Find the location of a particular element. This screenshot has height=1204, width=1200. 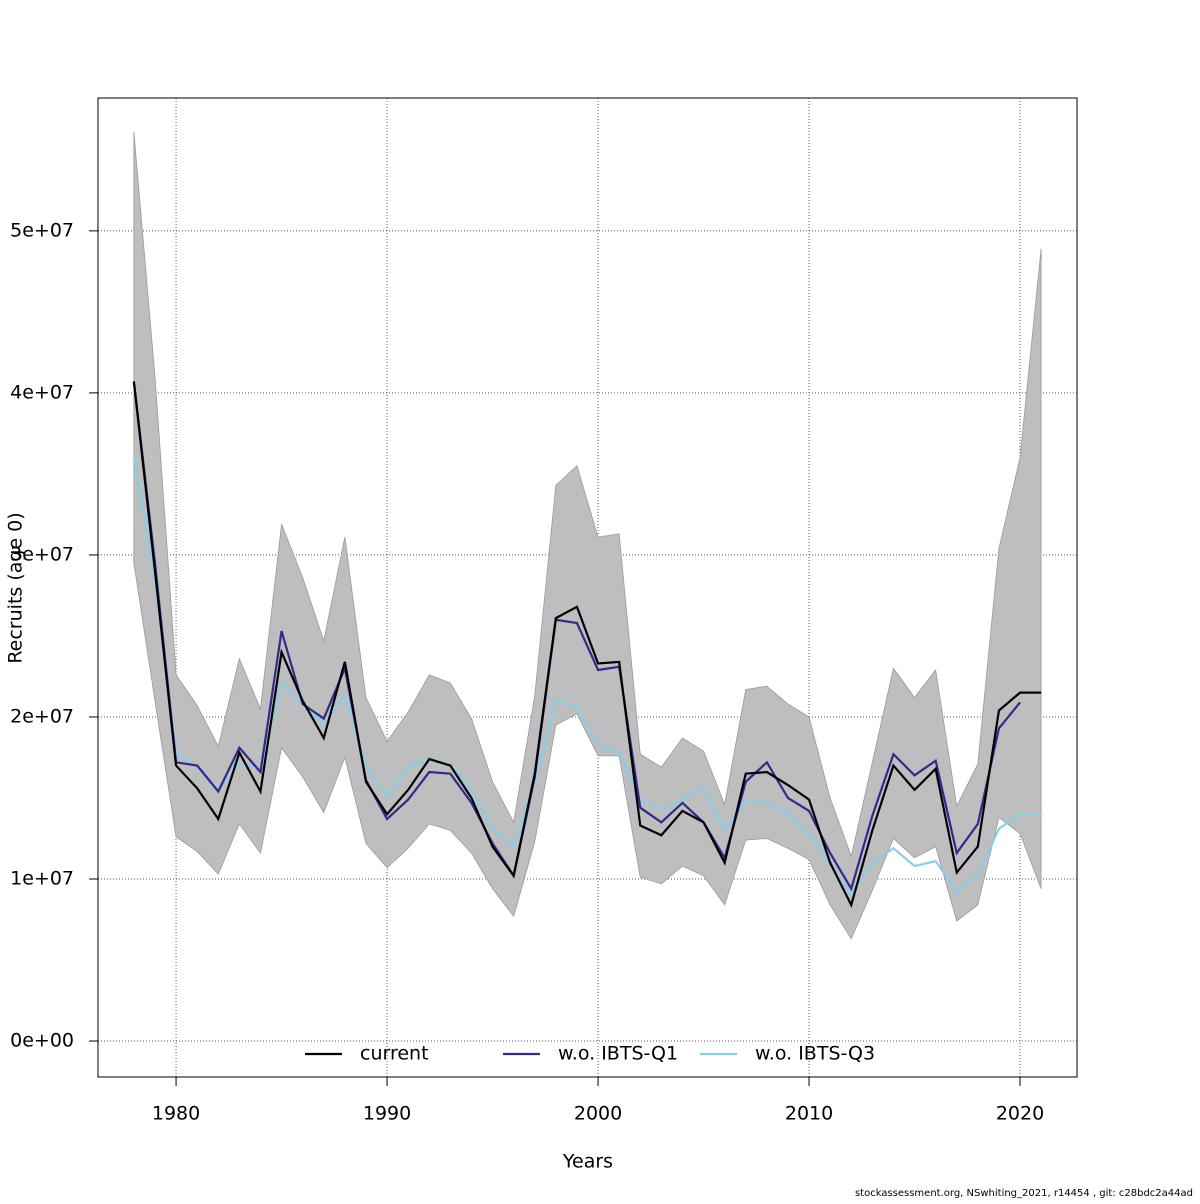

x-tick-label: 2020 is located at coordinates (1020, 1114).